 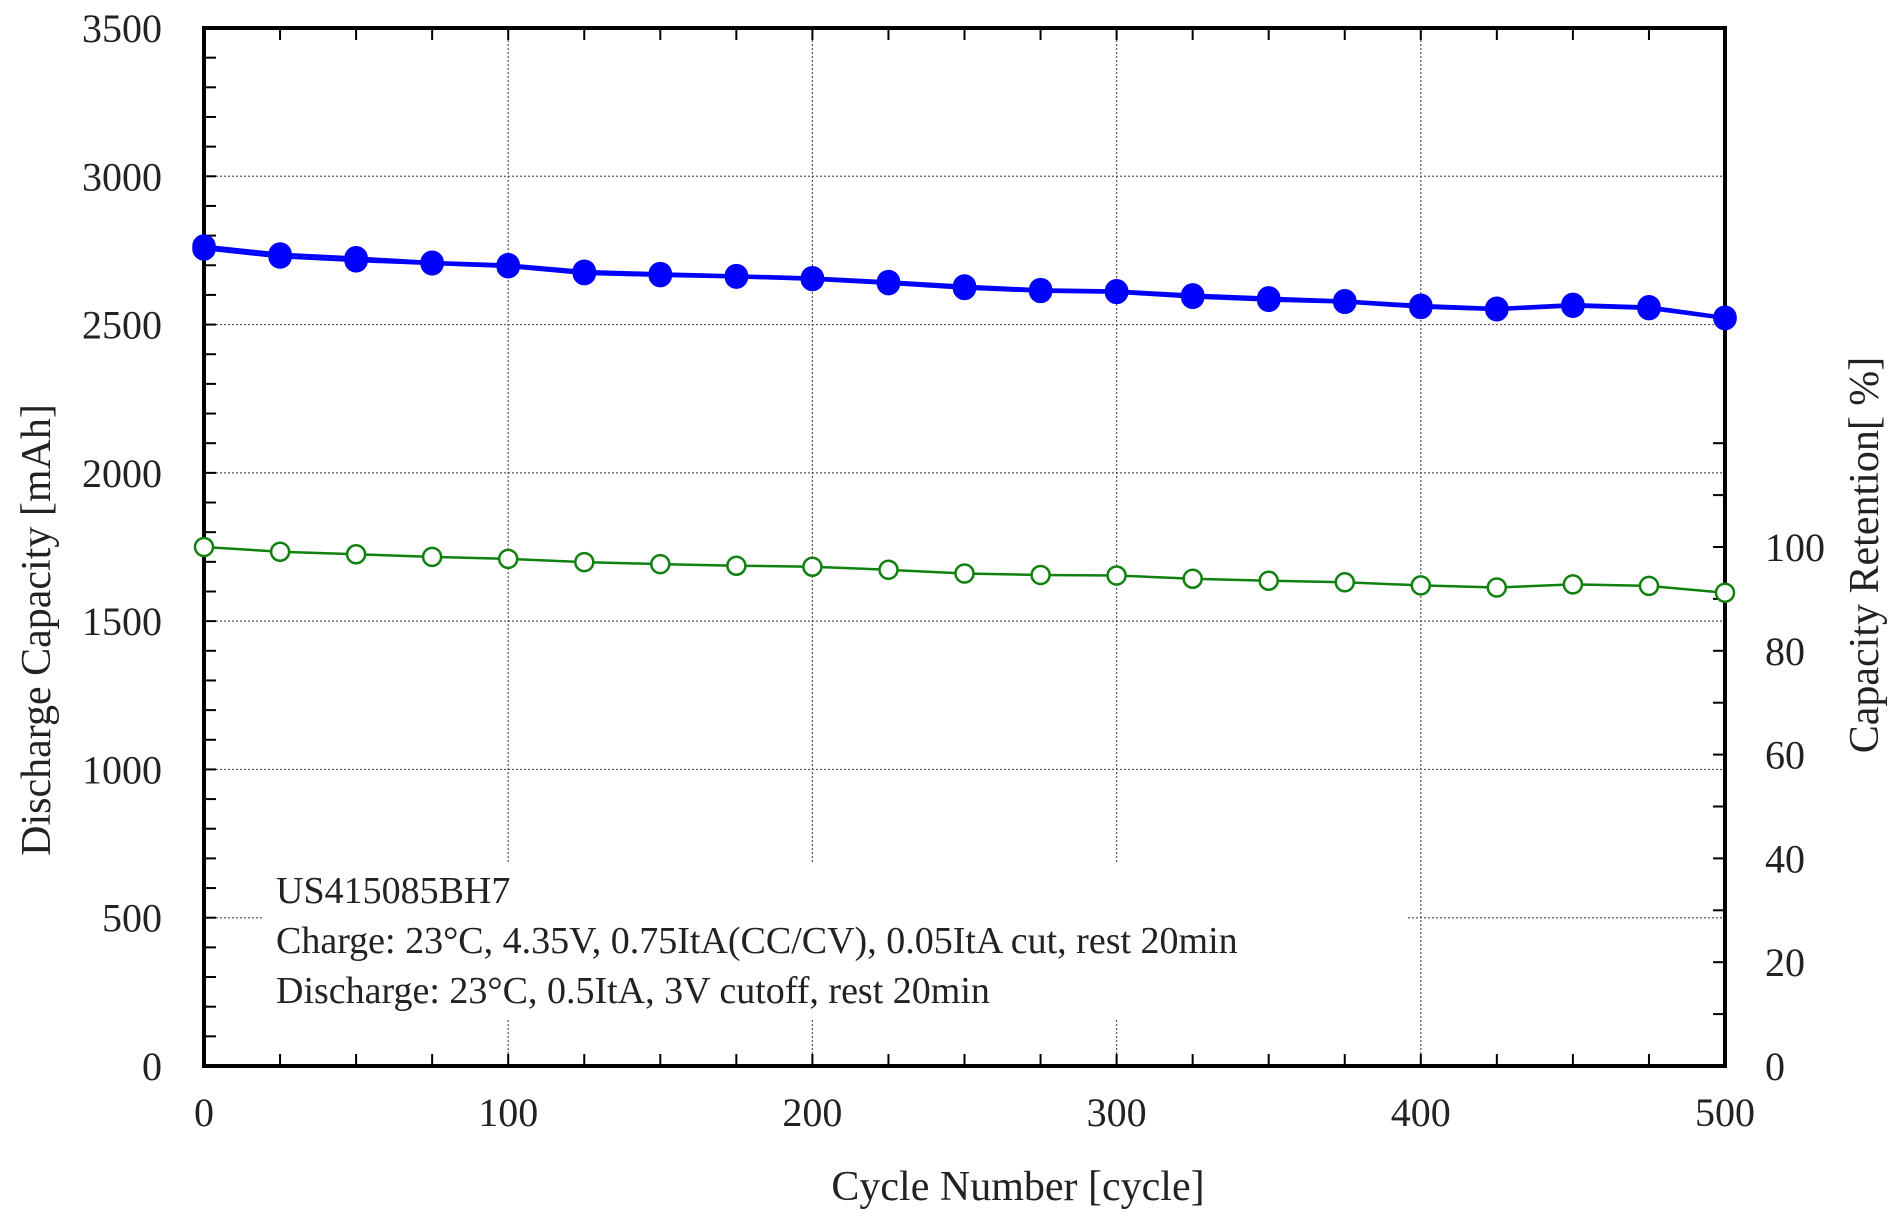 What do you see at coordinates (1785, 755) in the screenshot?
I see `y2-tick-label: 60` at bounding box center [1785, 755].